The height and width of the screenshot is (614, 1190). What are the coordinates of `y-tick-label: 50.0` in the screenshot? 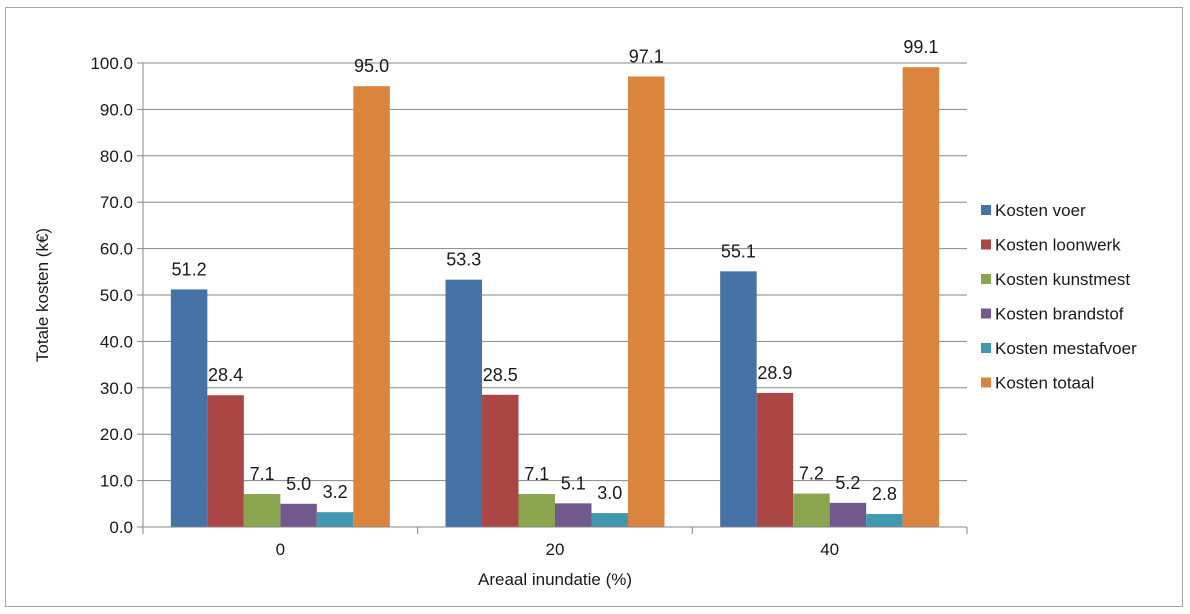 It's located at (116, 295).